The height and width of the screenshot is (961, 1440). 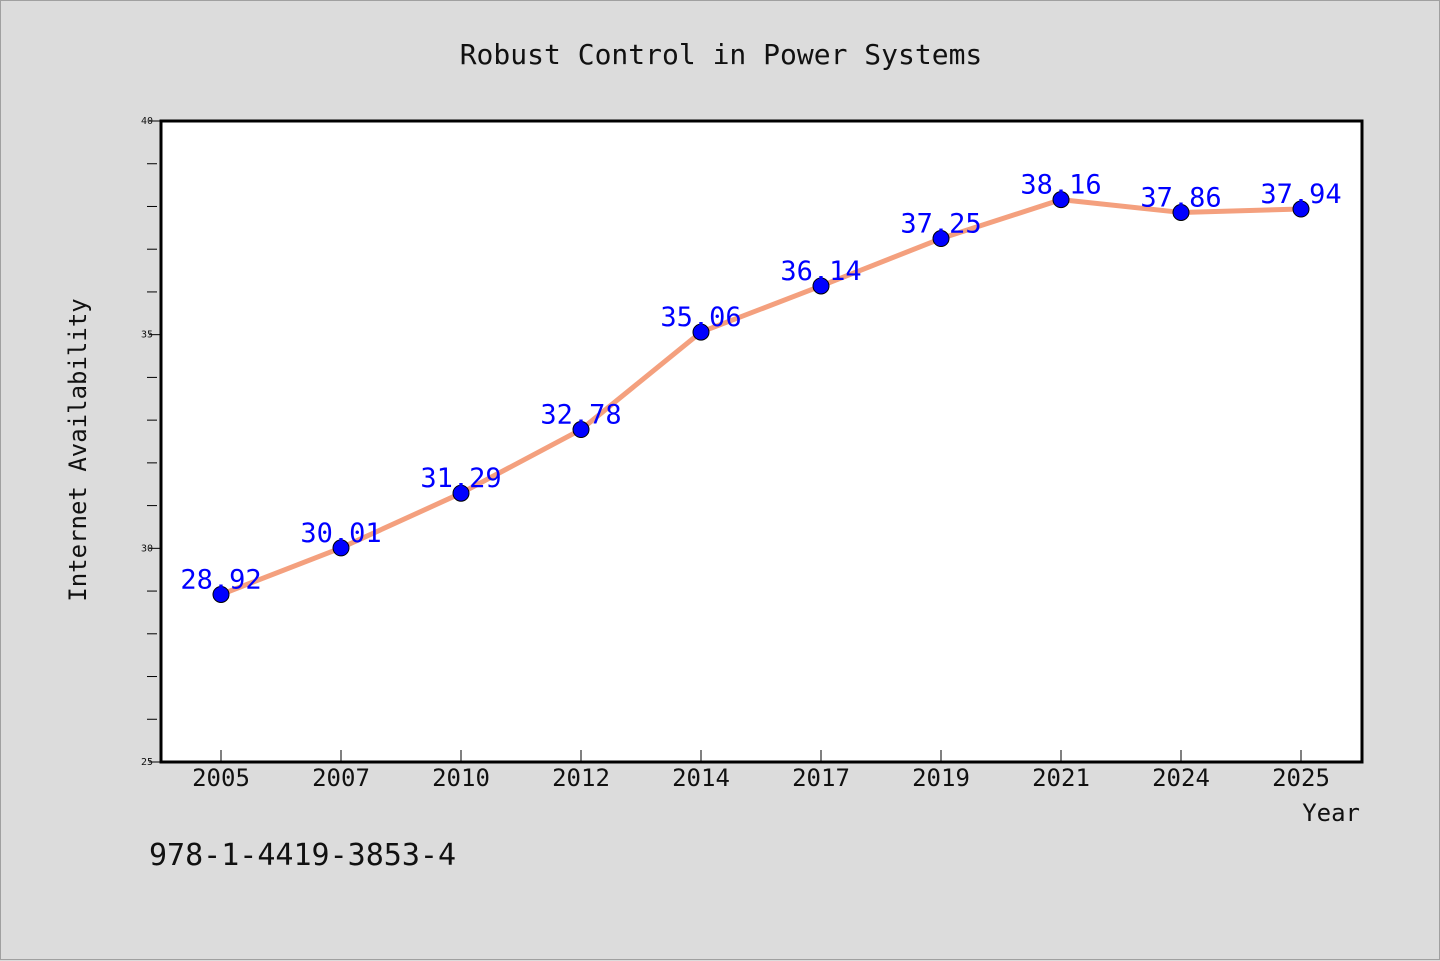 I want to click on x-tick-label: 2019, so click(x=941, y=778).